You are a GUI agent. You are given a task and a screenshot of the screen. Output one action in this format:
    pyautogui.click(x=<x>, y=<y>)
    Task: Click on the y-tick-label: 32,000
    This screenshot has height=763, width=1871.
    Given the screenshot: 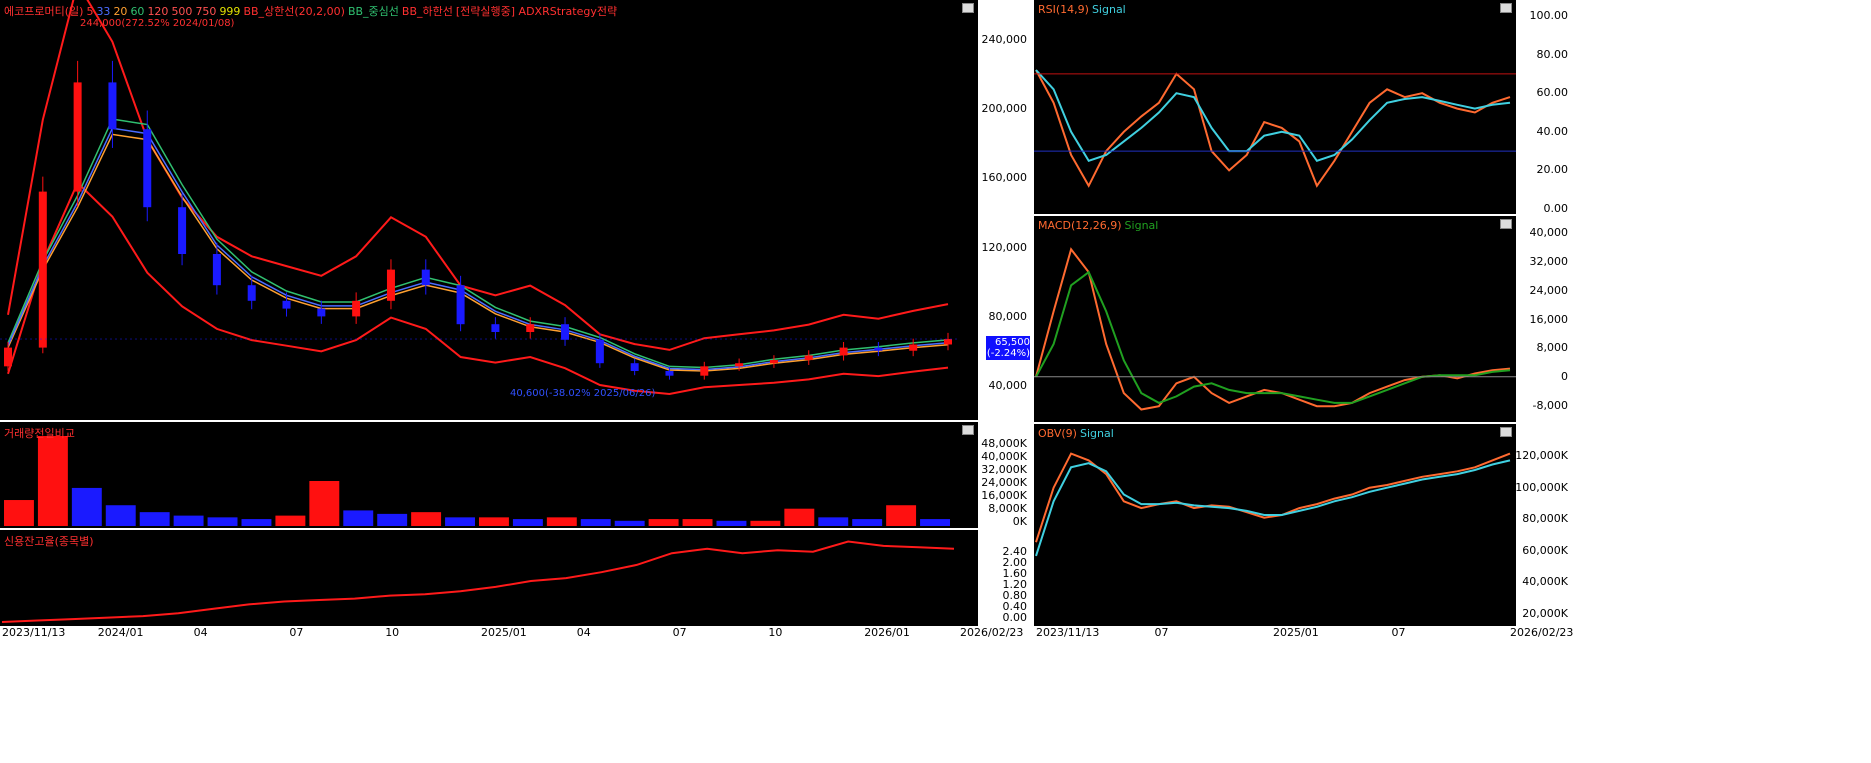 What is the action you would take?
    pyautogui.click(x=1549, y=261)
    